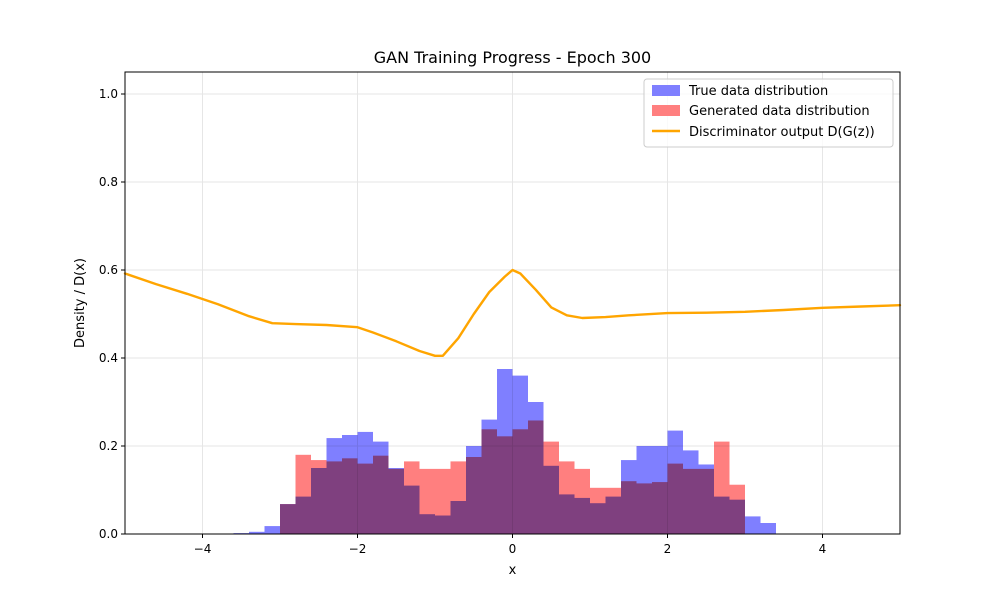 The image size is (1000, 600). Describe the element at coordinates (513, 549) in the screenshot. I see `x-tick-label: 0` at that location.